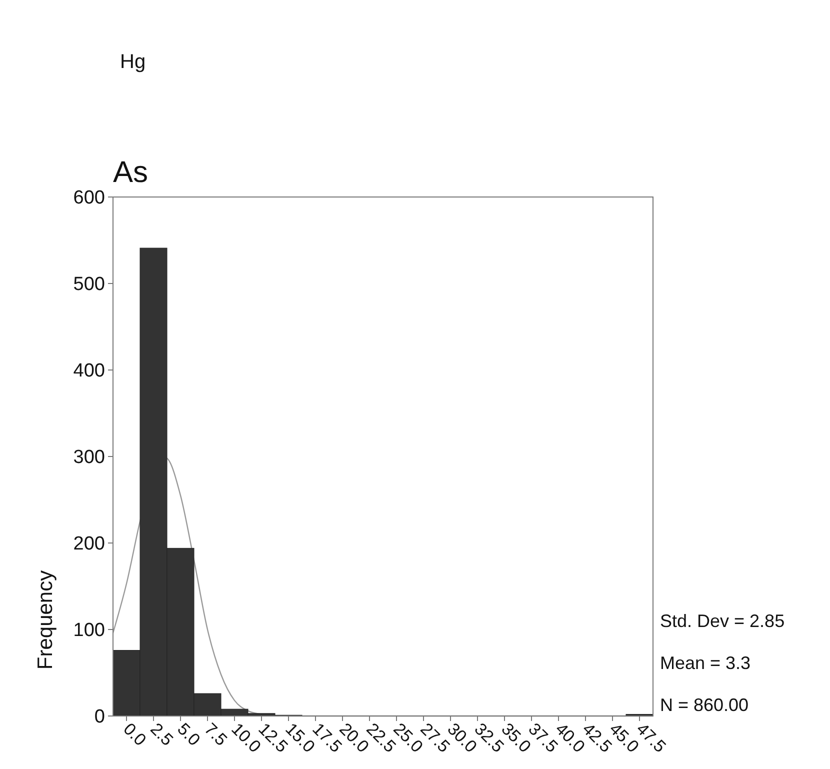  What do you see at coordinates (89, 457) in the screenshot?
I see `y-tick-label: 300` at bounding box center [89, 457].